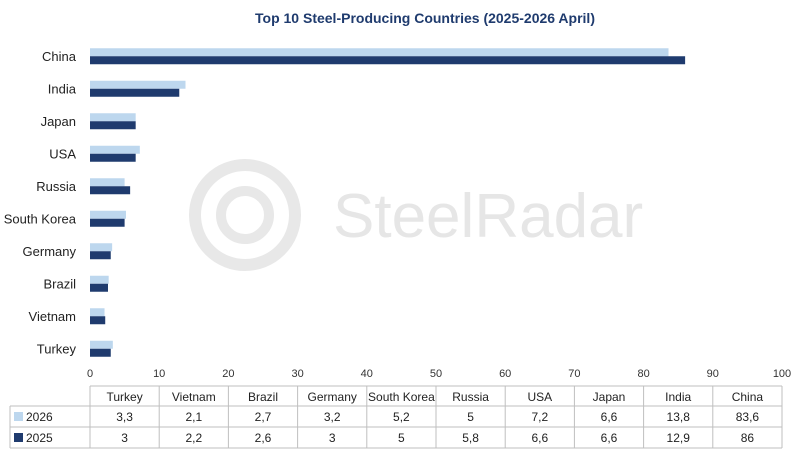  I want to click on x-tick-label: 70, so click(574, 374).